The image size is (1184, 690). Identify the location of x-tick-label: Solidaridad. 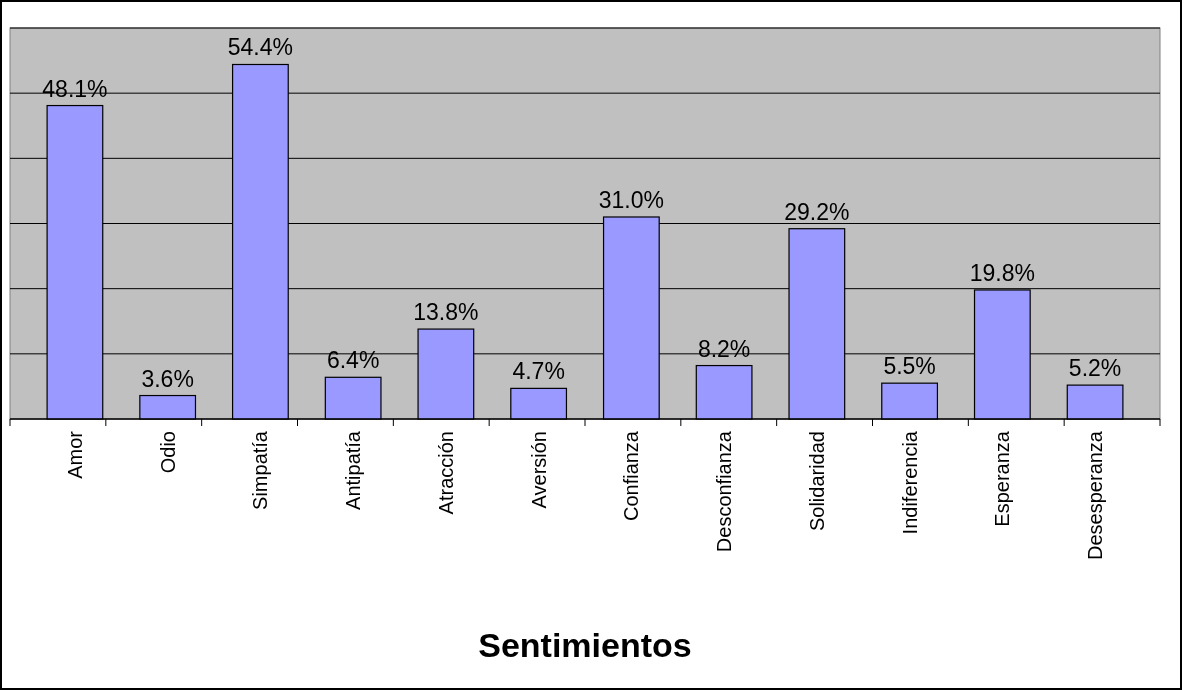
(816, 481).